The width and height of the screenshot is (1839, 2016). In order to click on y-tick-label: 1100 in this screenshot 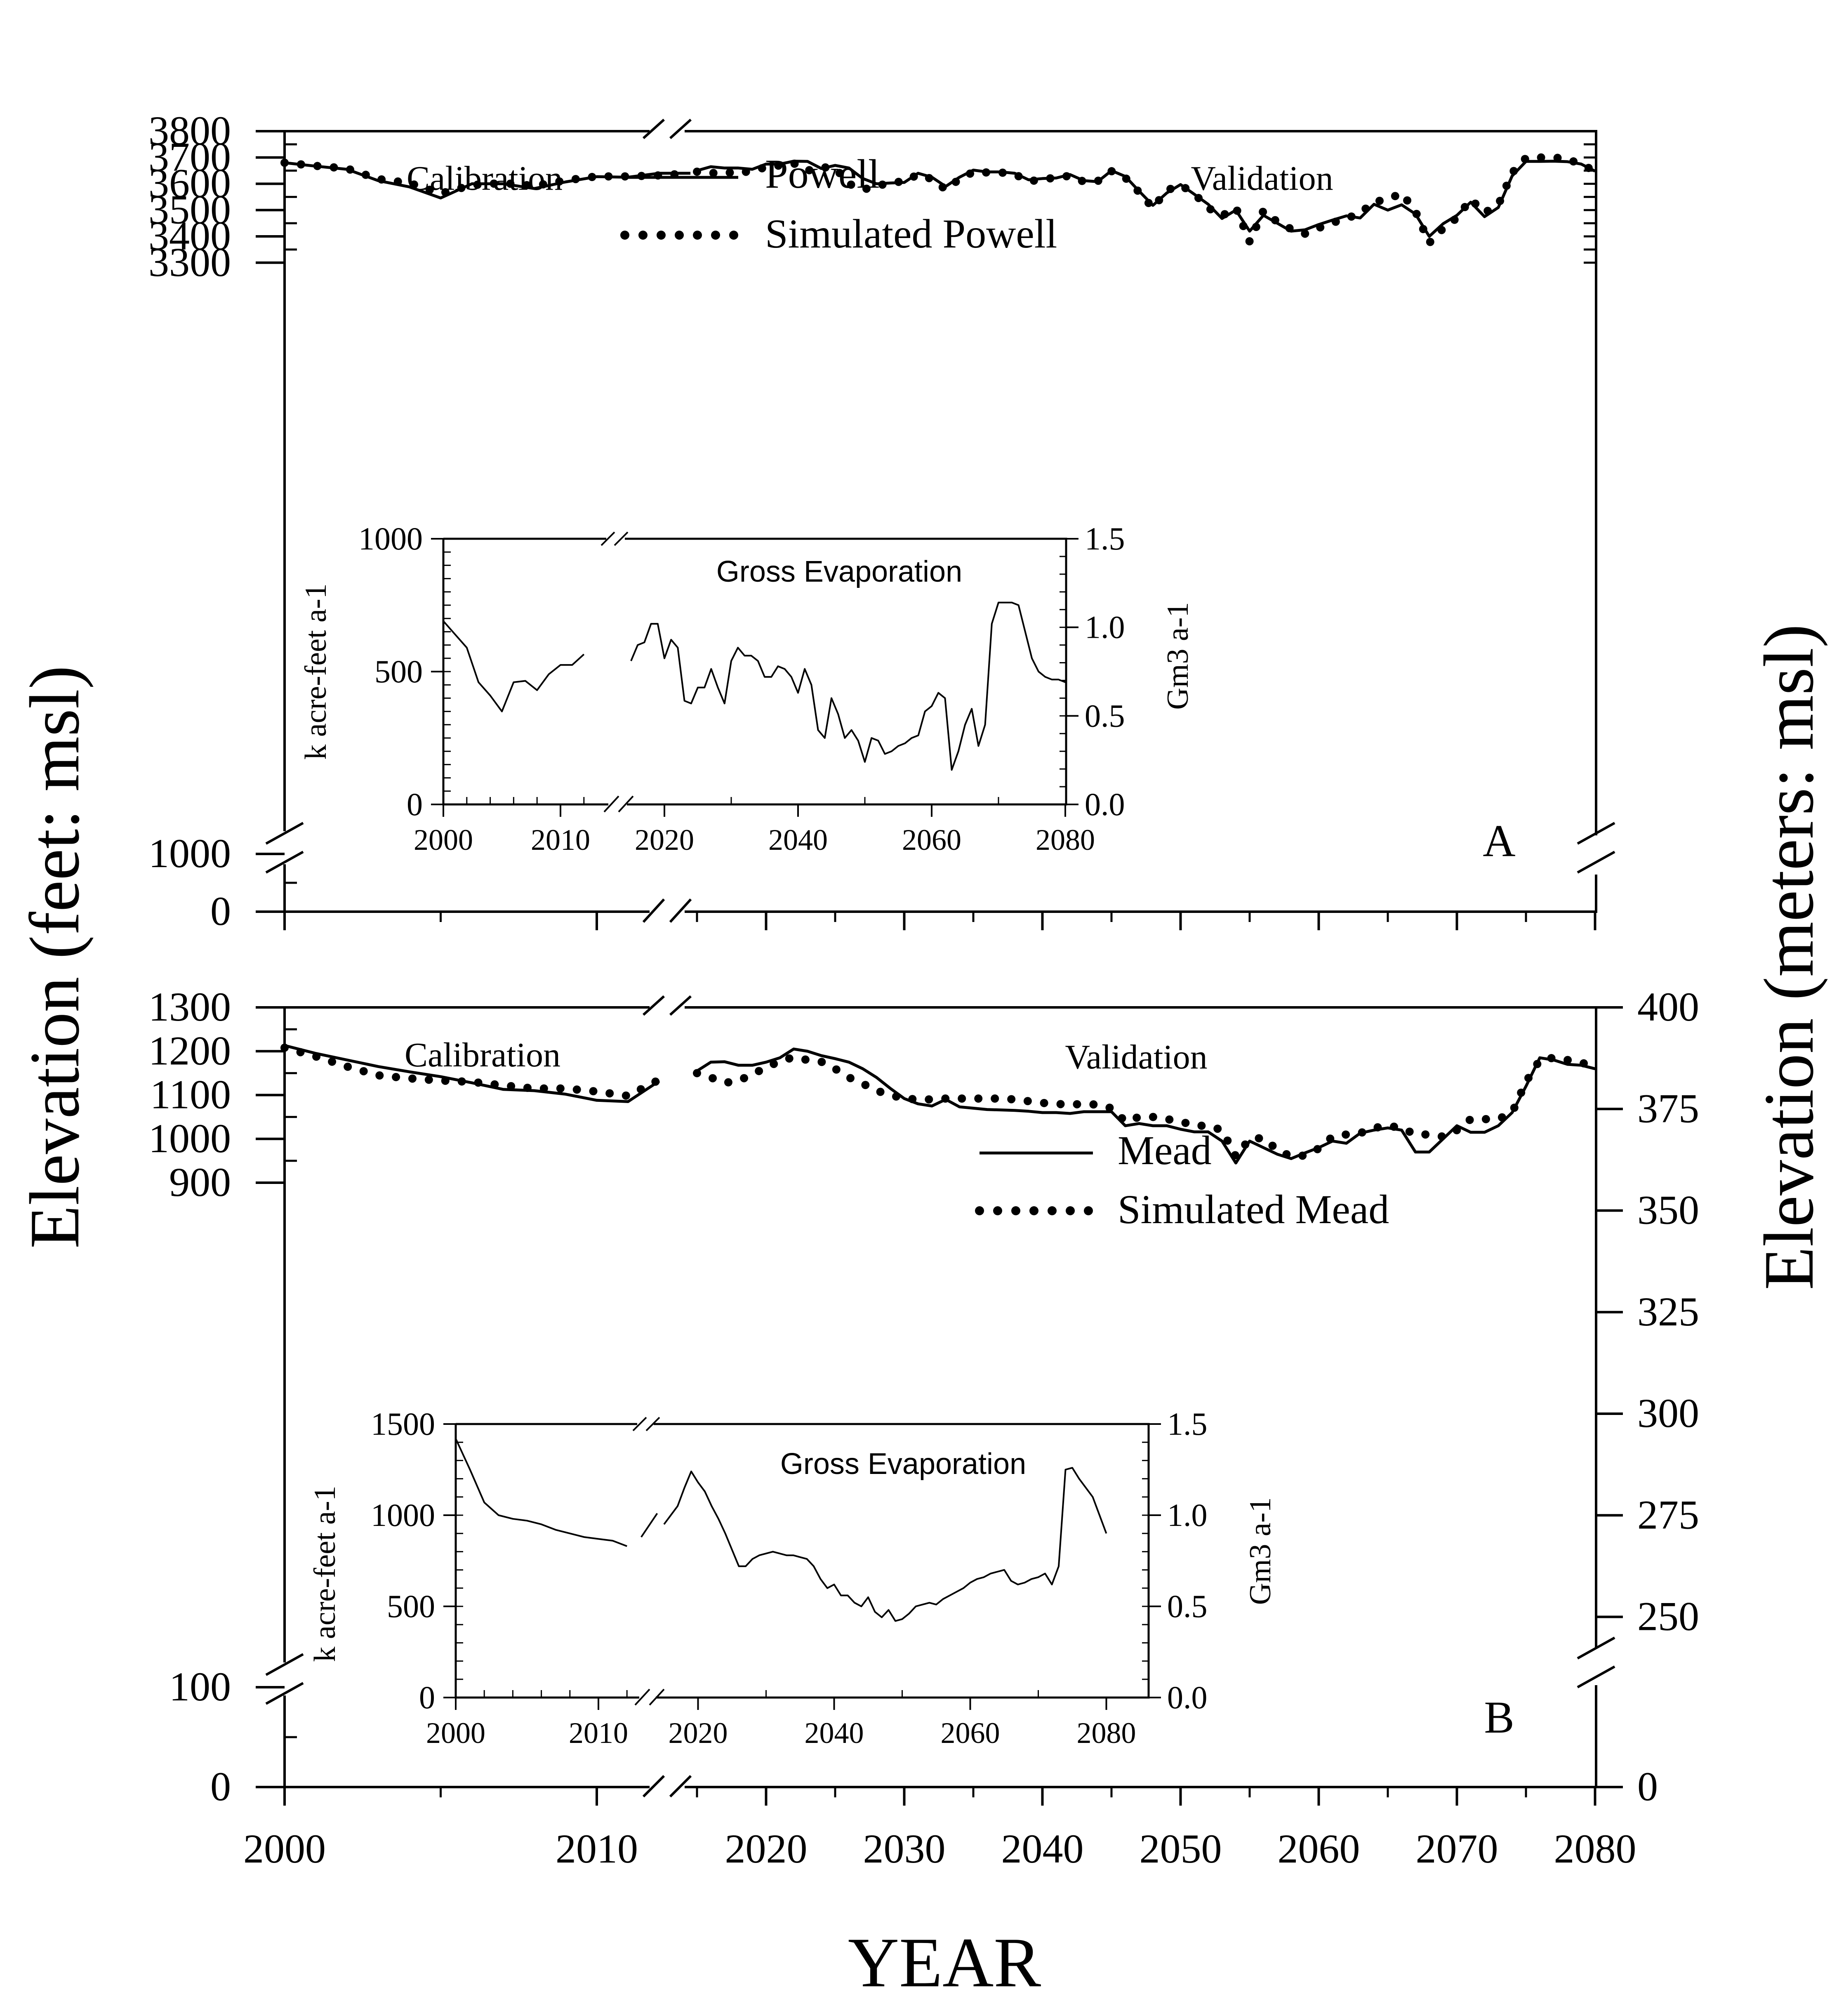, I will do `click(190, 1095)`.